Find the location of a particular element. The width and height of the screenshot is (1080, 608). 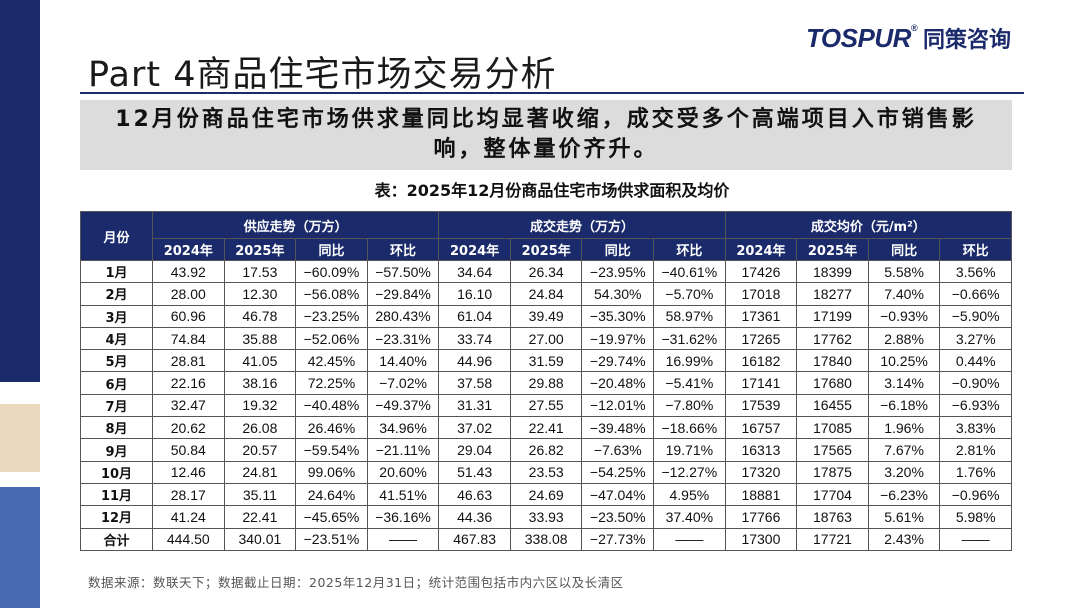

table-cell: 3.14% is located at coordinates (904, 383).